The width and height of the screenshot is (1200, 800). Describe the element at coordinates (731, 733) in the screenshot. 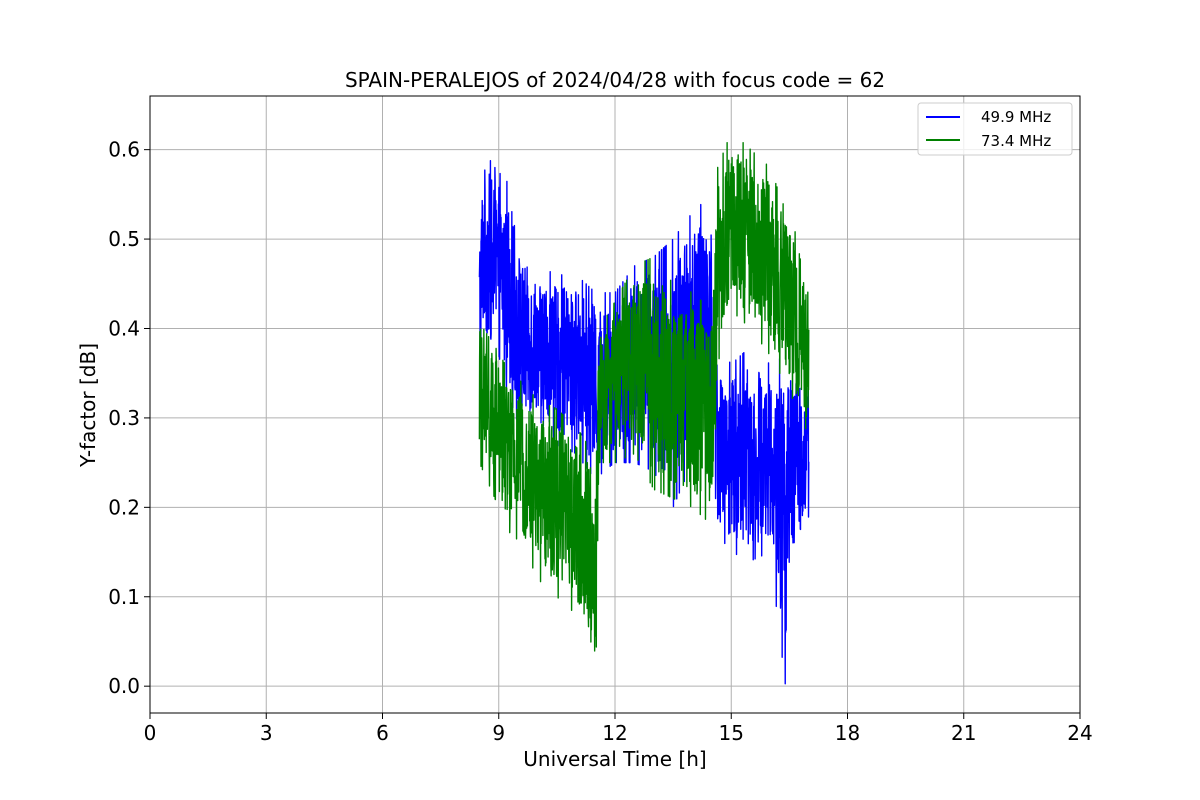

I see `x-tick-label: 15` at that location.